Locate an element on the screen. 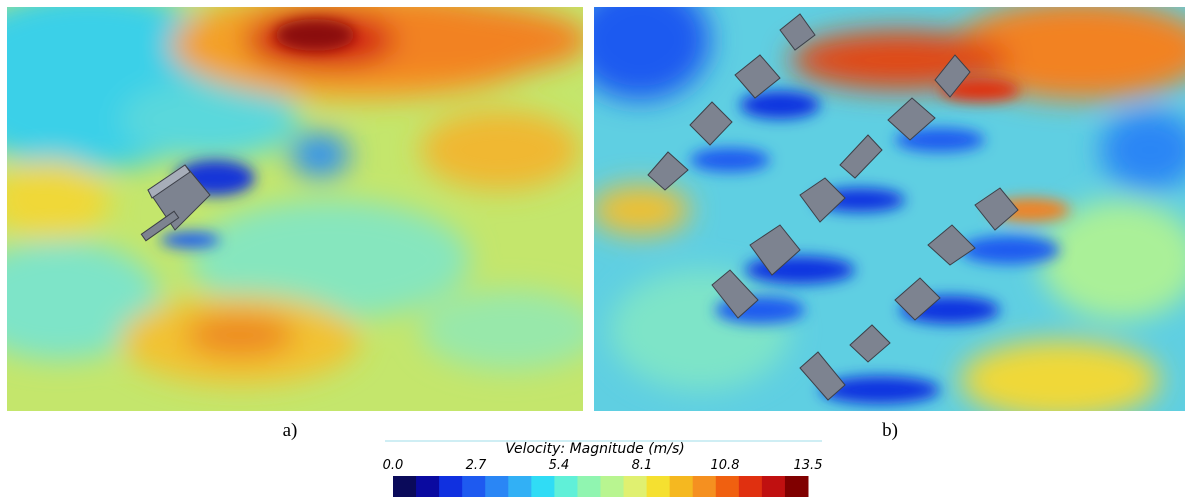  colorbar-tick-label: 5.4 is located at coordinates (559, 465).